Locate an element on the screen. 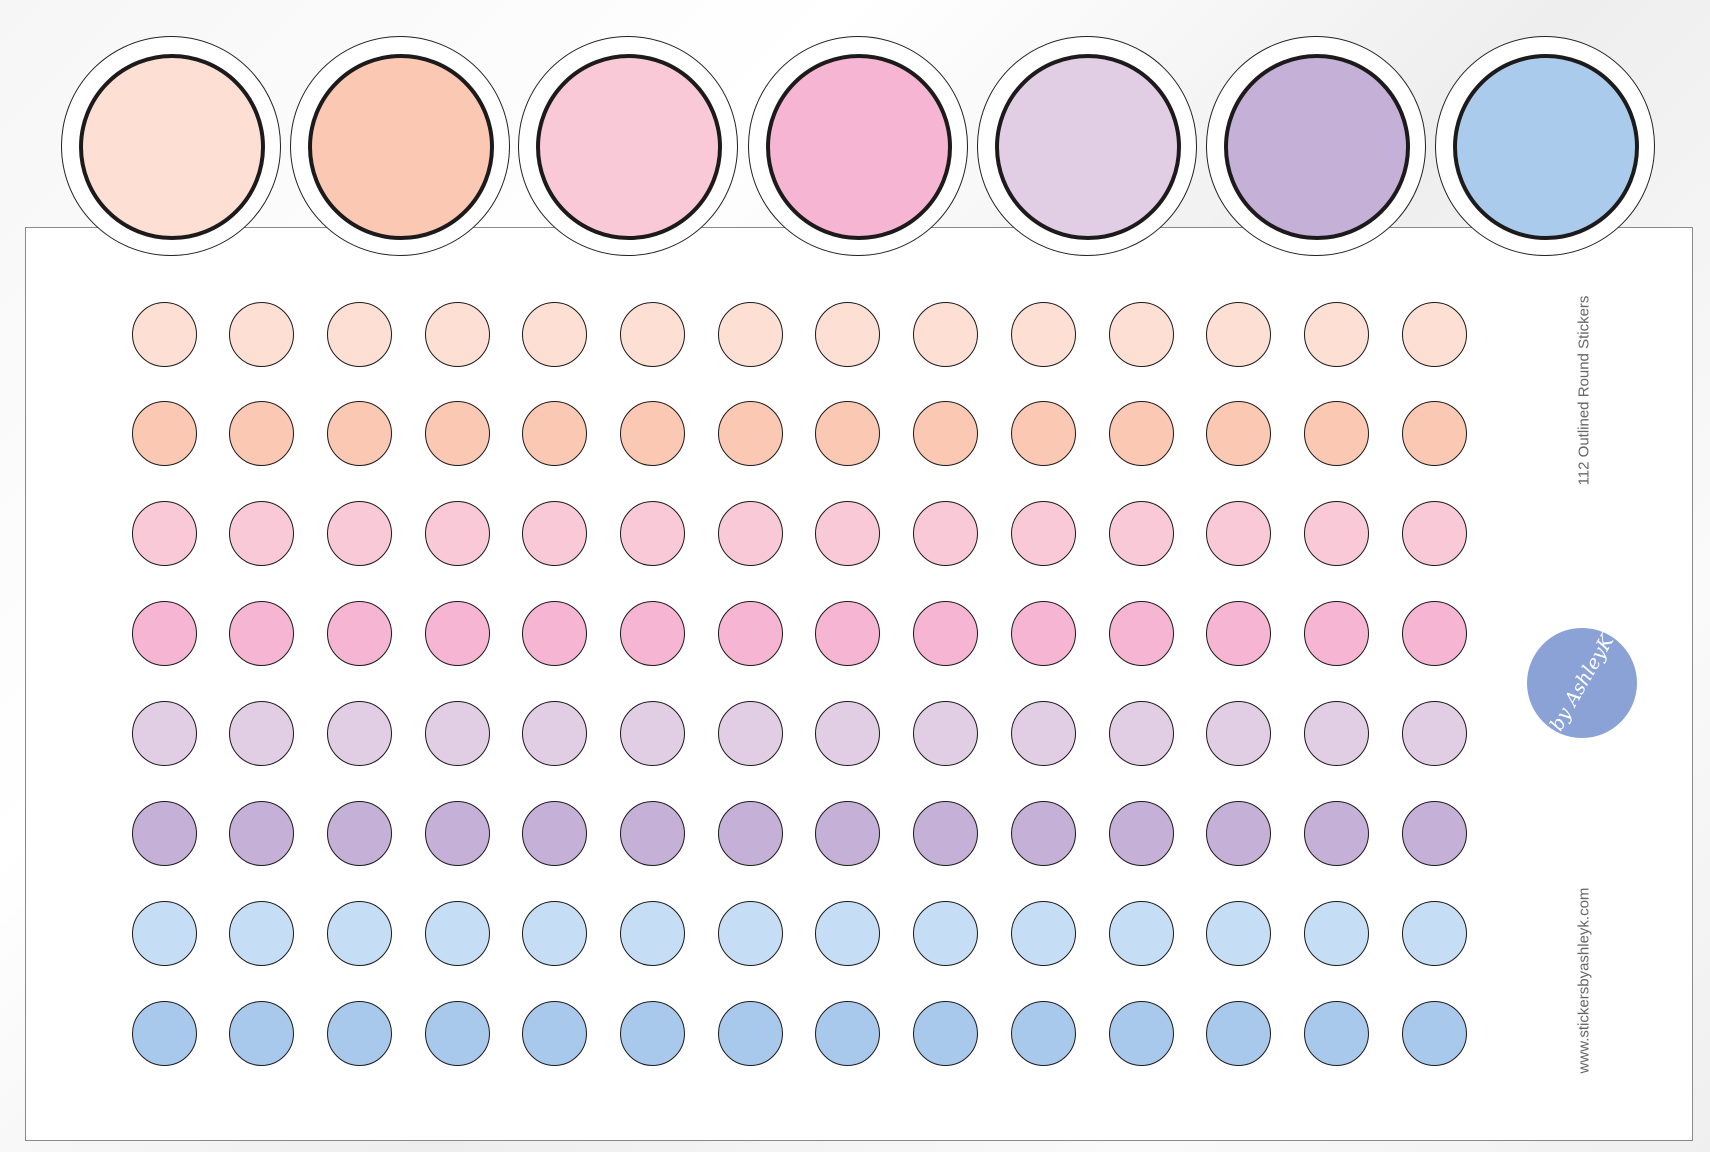  brand-logo: by AshleyK is located at coordinates (1582, 683).